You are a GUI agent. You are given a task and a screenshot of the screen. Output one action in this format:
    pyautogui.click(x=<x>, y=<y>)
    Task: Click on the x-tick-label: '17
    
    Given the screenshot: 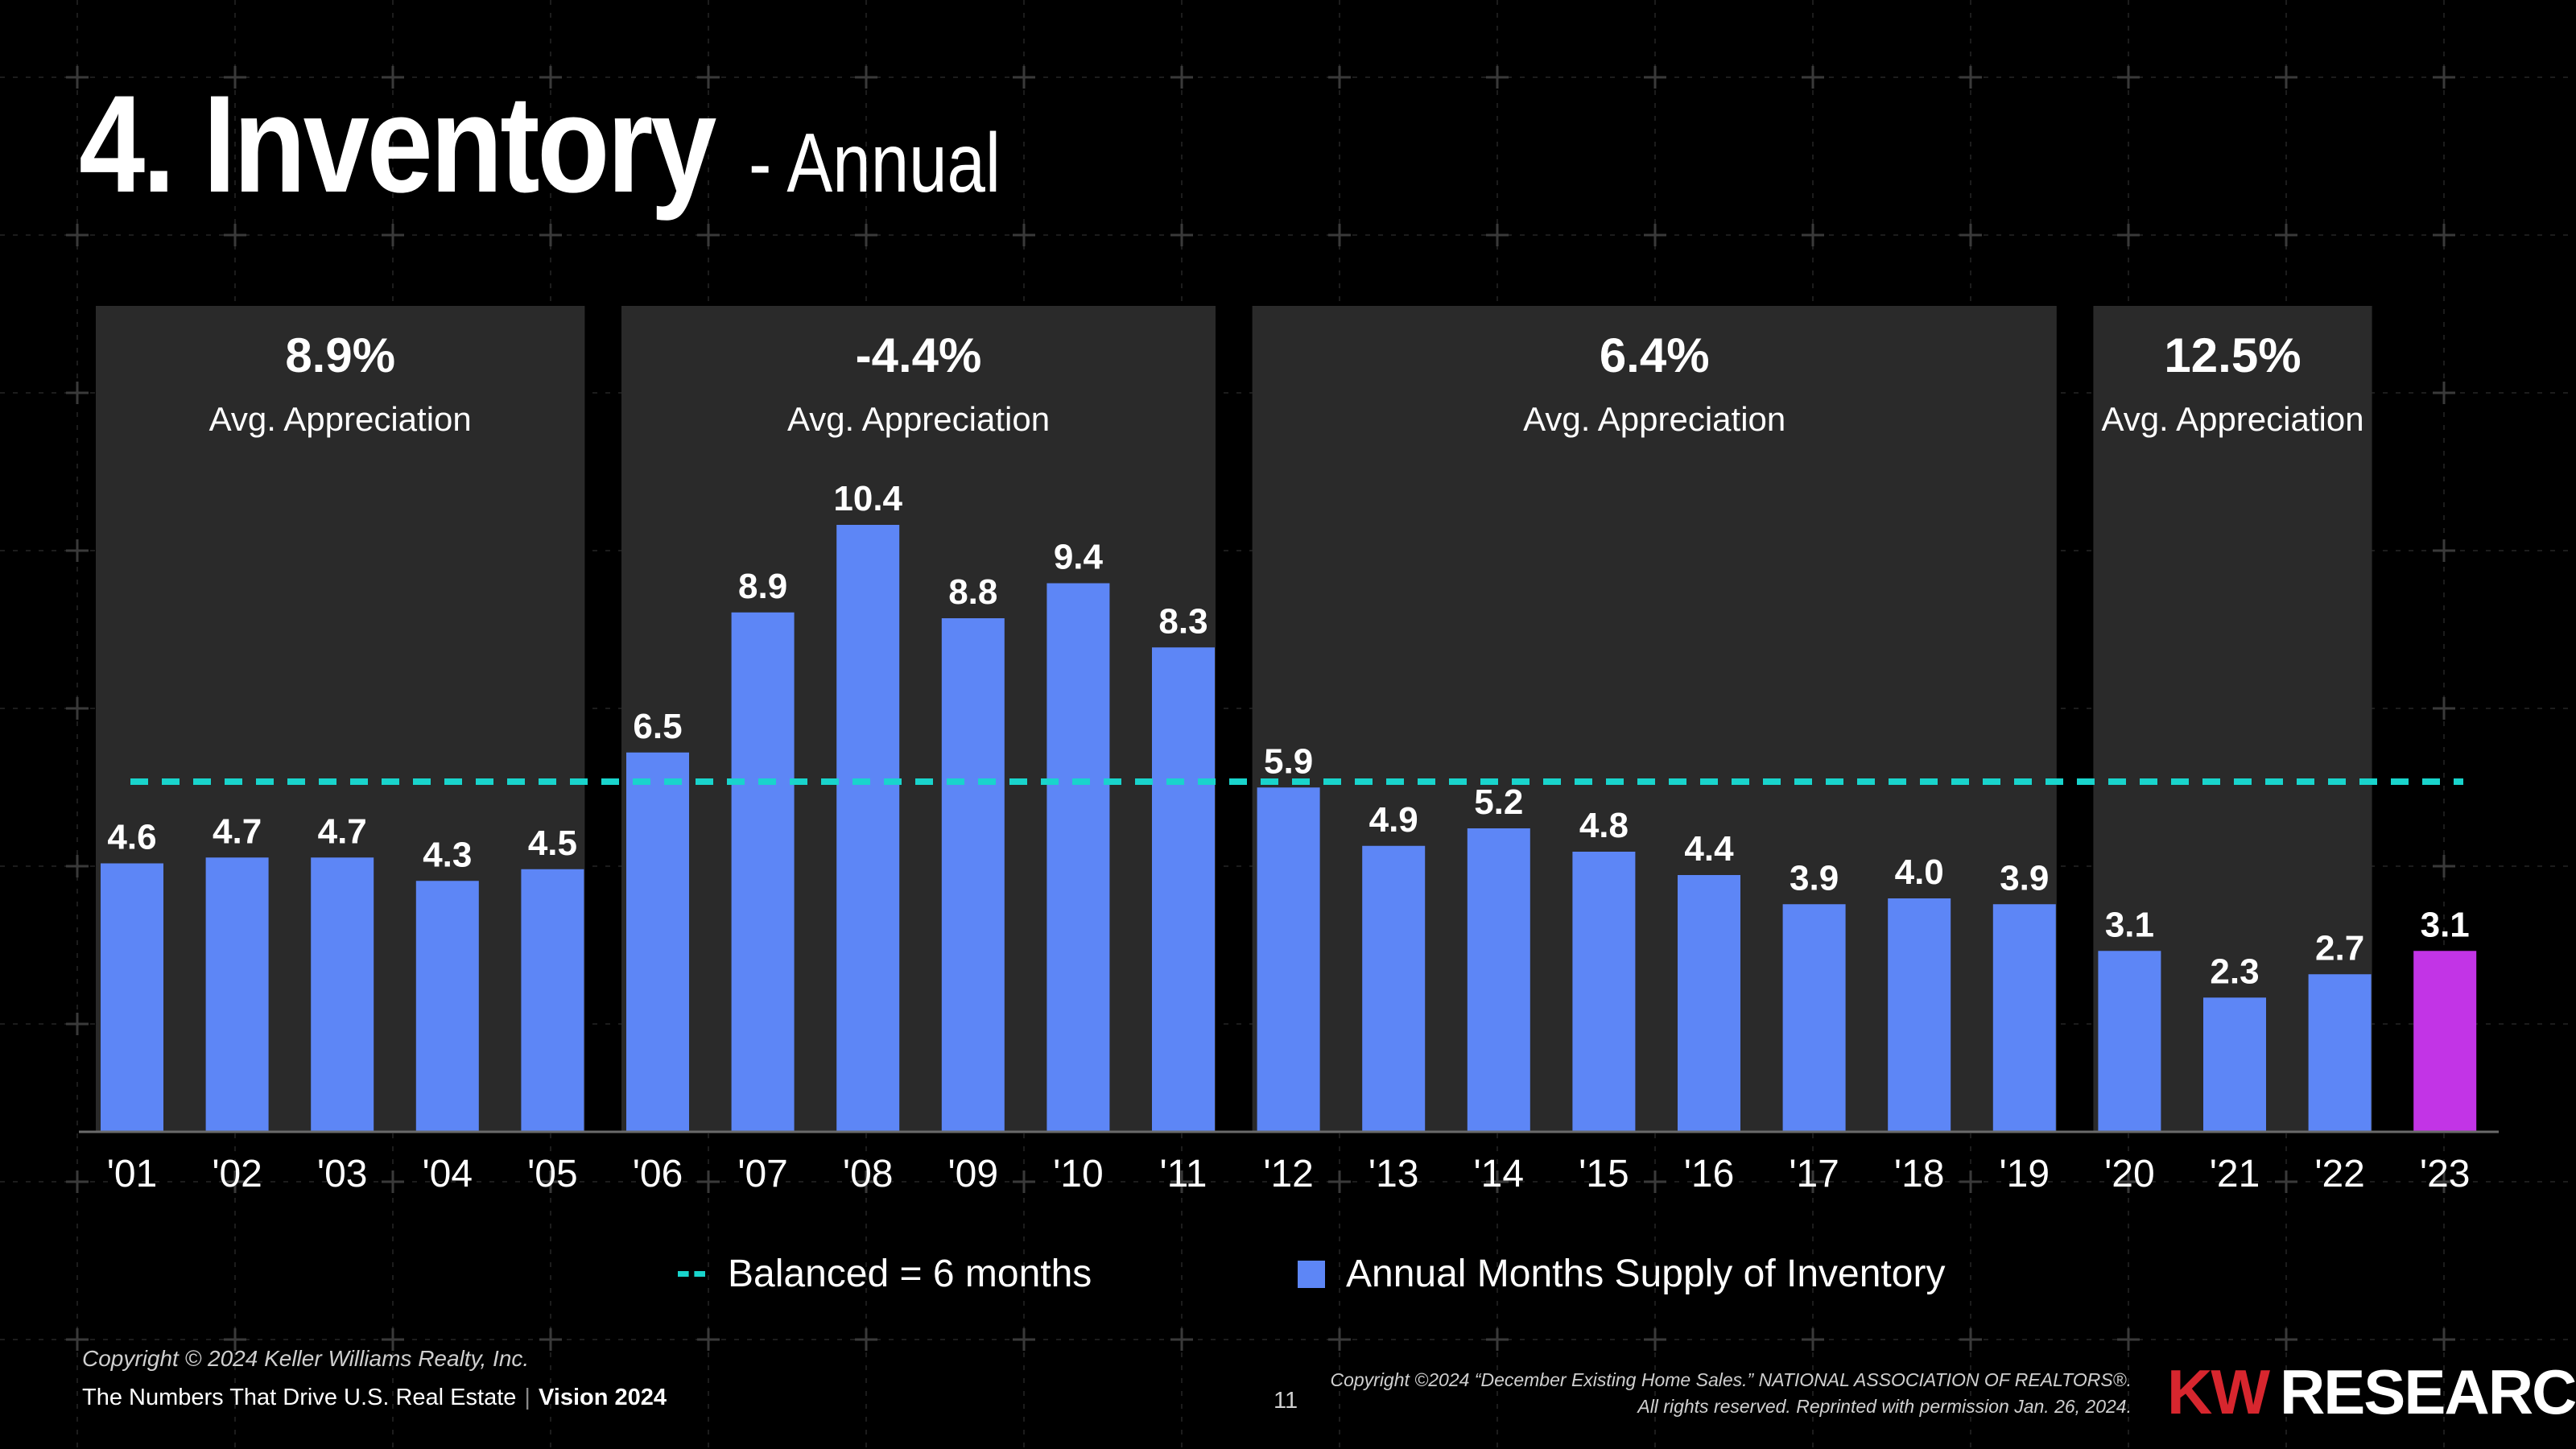 What is the action you would take?
    pyautogui.click(x=1814, y=1174)
    